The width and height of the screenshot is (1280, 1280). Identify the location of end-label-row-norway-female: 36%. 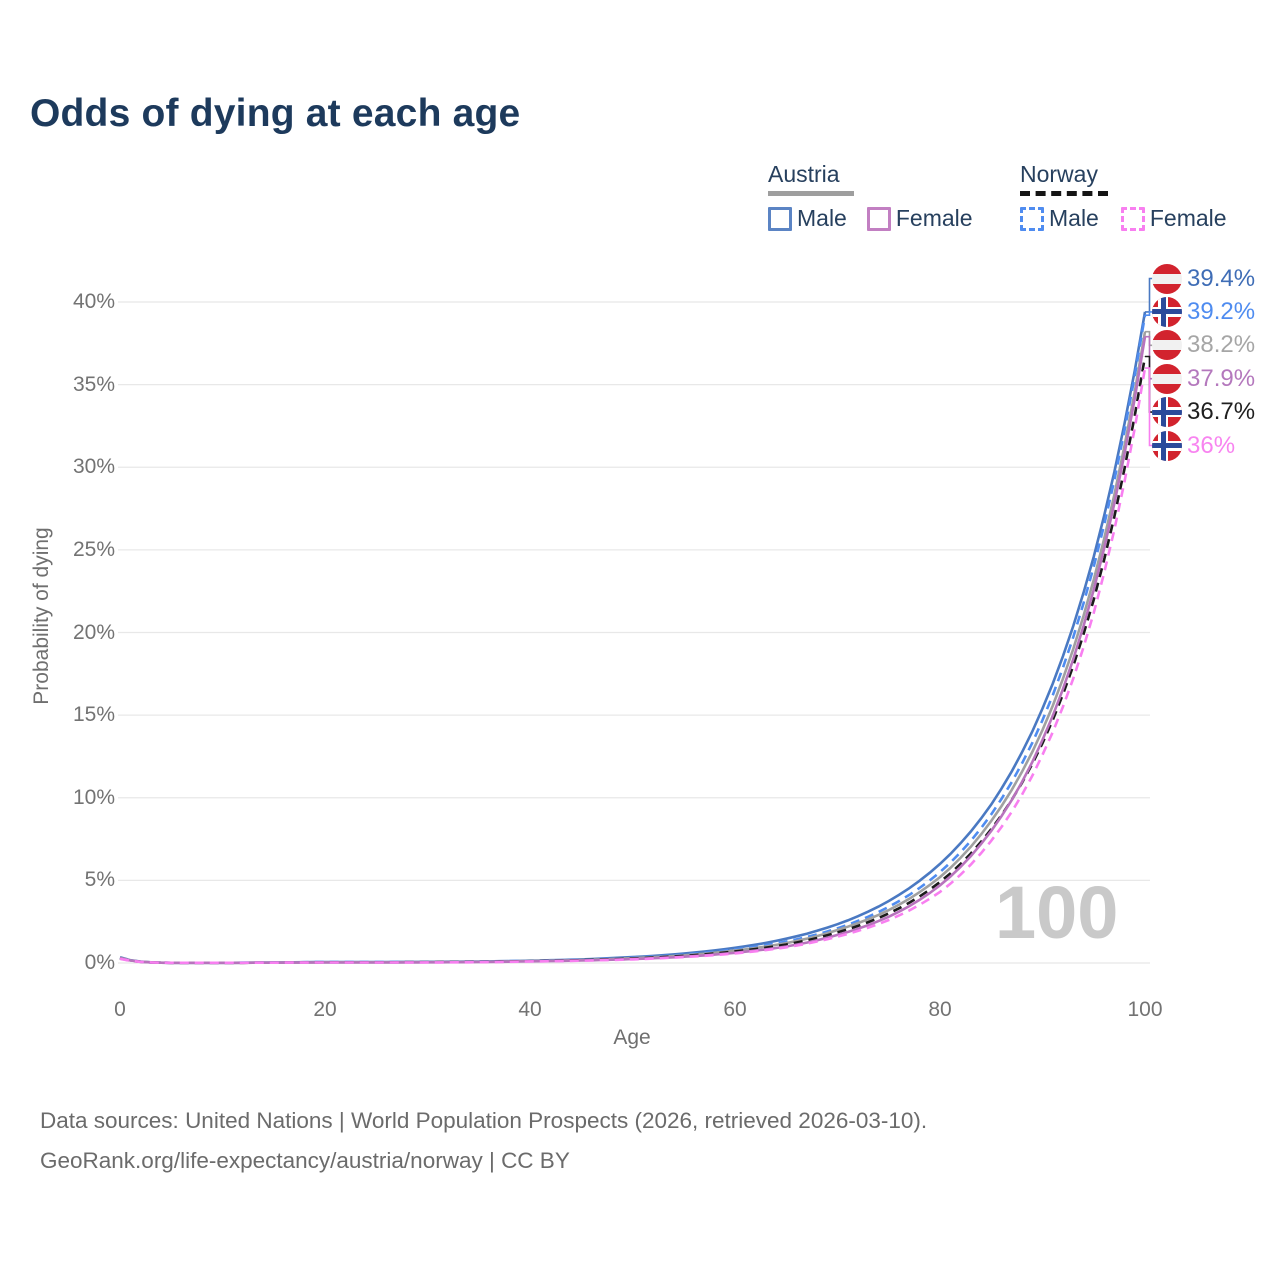
(1193, 445).